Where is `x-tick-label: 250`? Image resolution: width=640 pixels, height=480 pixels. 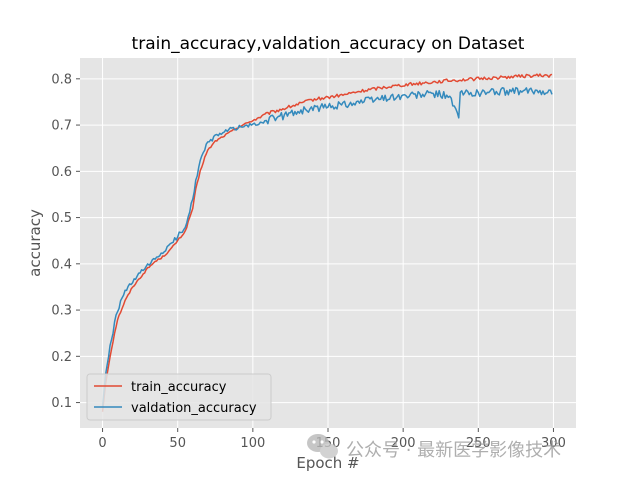
x-tick-label: 250 is located at coordinates (478, 443).